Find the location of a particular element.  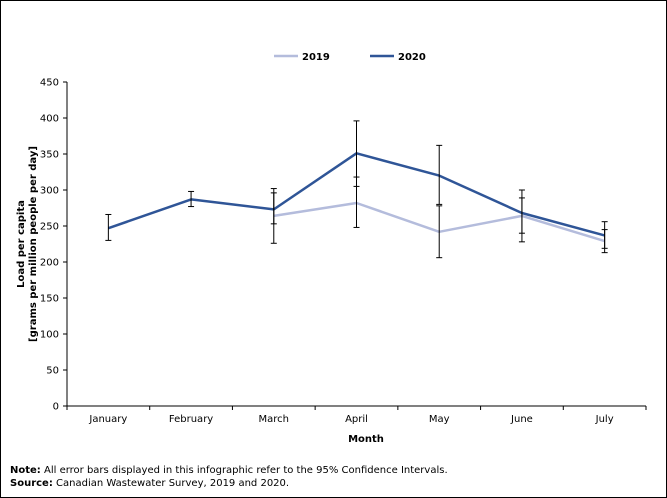

x-tick-label: March is located at coordinates (274, 419).